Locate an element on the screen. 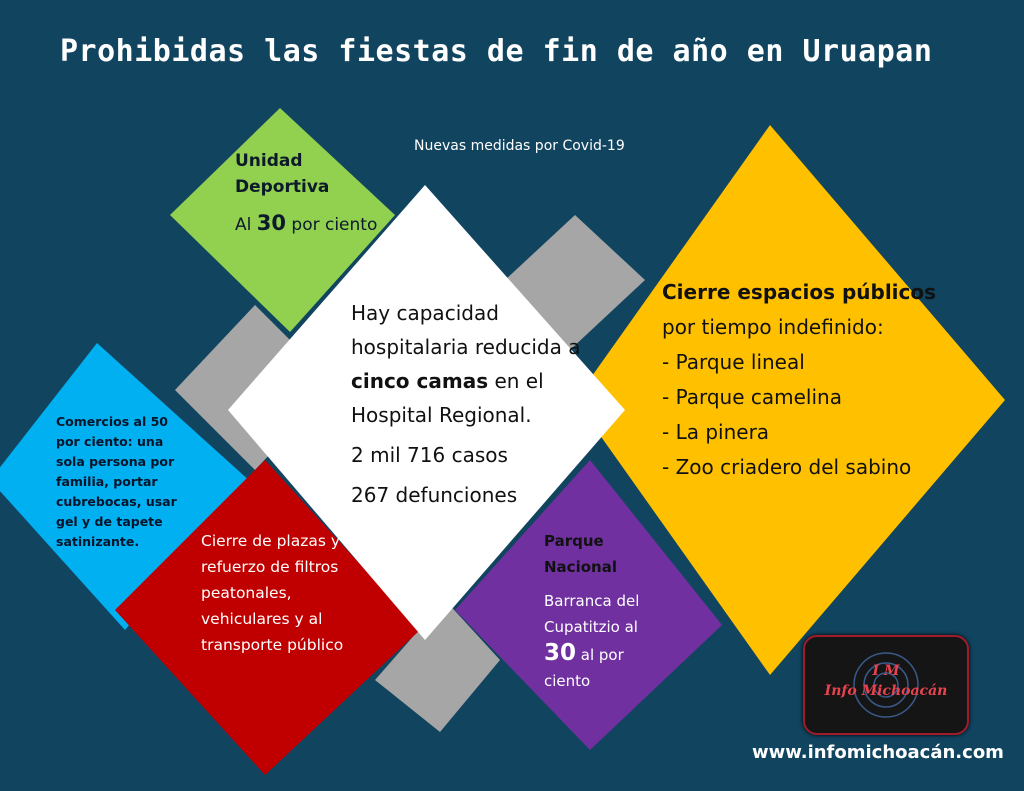 The height and width of the screenshot is (791, 1024). logo-line1: I M is located at coordinates (886, 671).